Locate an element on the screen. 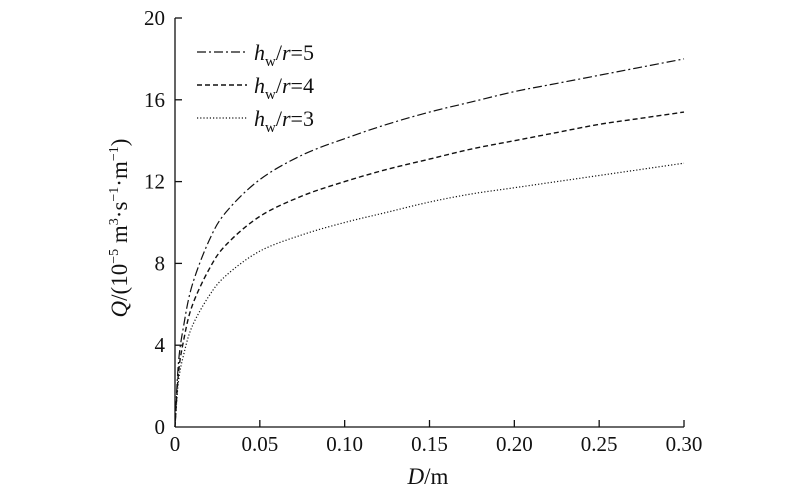  x-axis-title-unit: /m is located at coordinates (436, 476).